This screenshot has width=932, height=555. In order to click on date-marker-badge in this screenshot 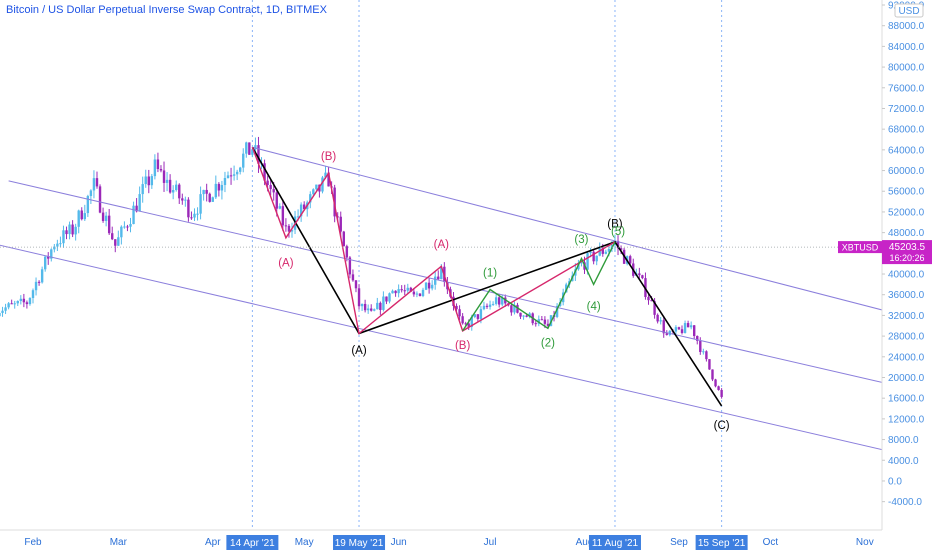, I will do `click(614, 542)`.